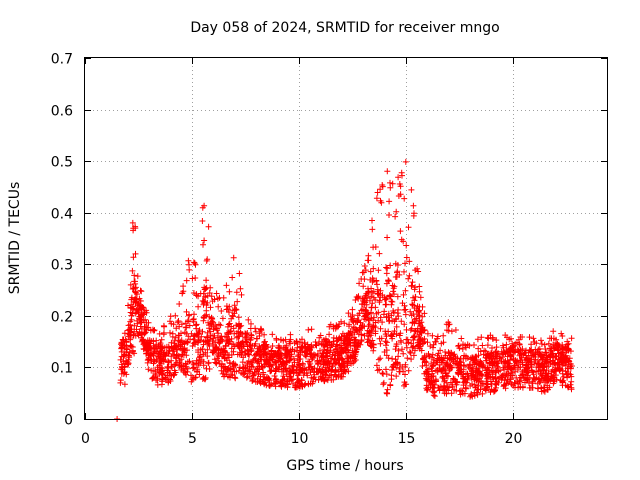 This screenshot has height=480, width=640. Describe the element at coordinates (68, 421) in the screenshot. I see `y-tick-label: 0` at that location.